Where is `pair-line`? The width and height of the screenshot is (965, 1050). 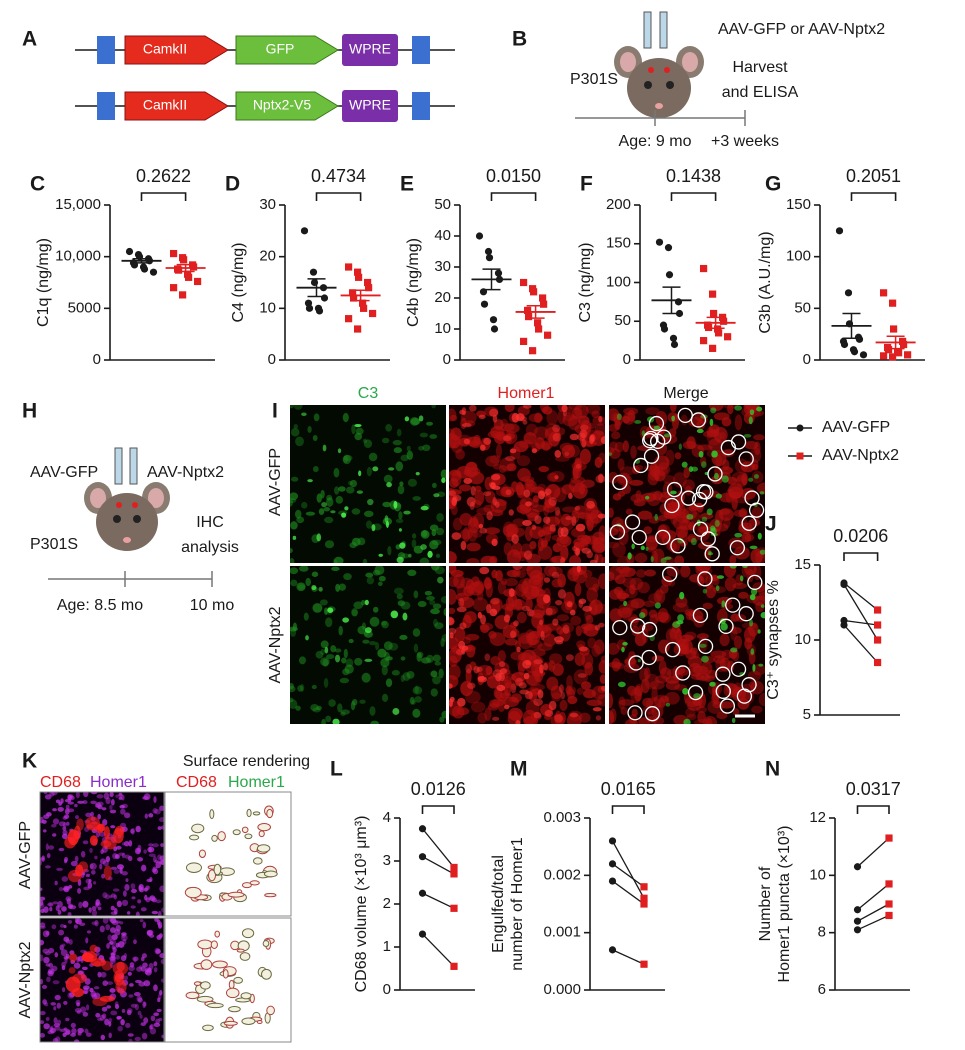
pair-line is located at coordinates (628, 957).